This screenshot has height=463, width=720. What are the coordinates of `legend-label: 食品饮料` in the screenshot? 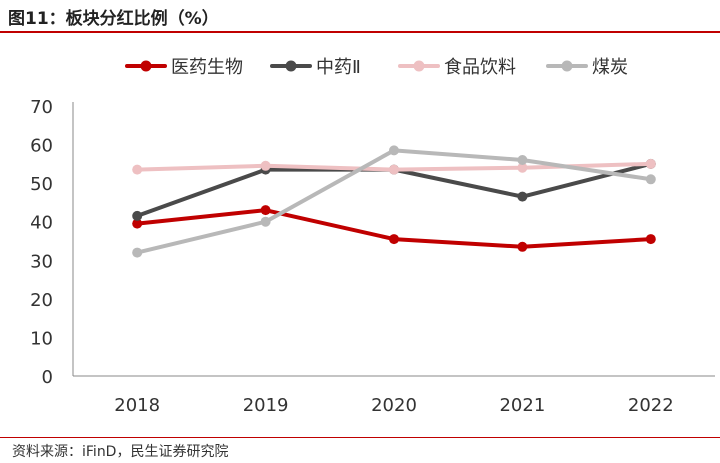 It's located at (480, 67).